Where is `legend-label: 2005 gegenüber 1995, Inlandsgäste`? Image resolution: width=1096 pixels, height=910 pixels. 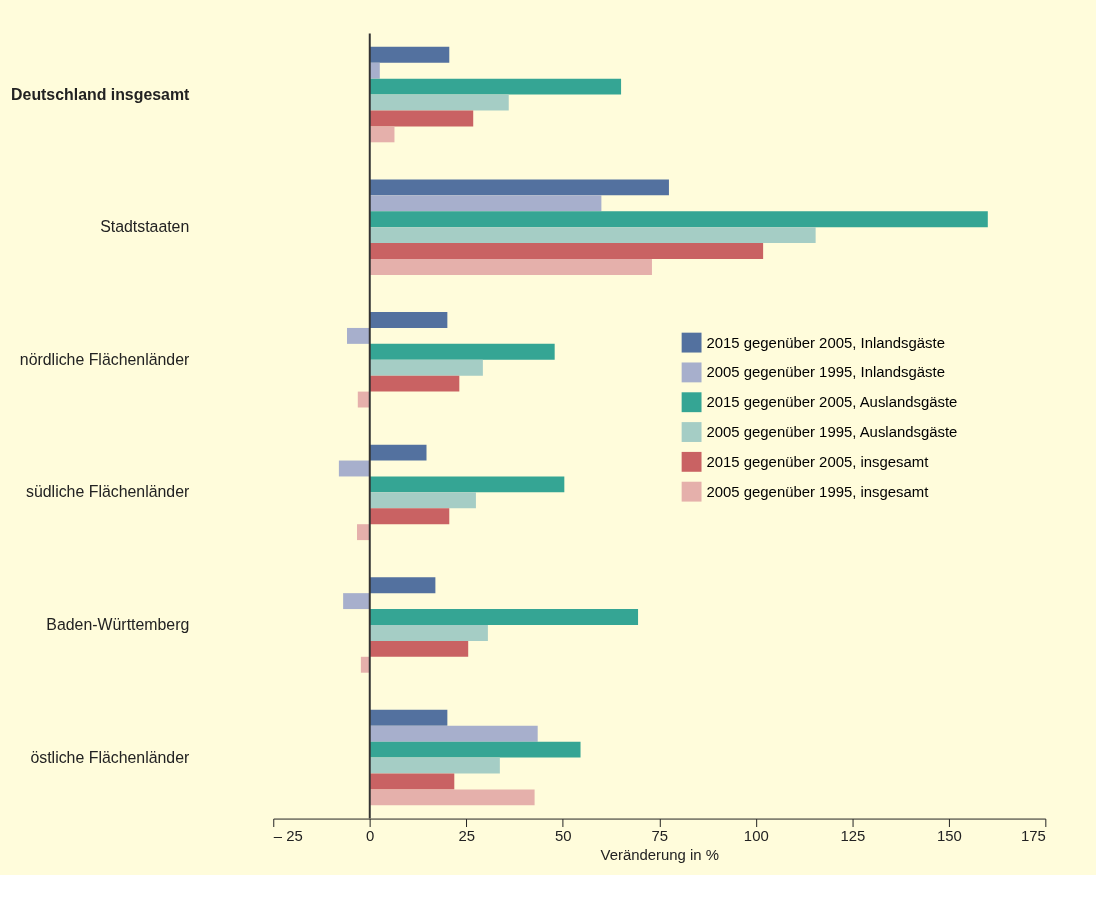
legend-label: 2005 gegenüber 1995, Inlandsgäste is located at coordinates (825, 372).